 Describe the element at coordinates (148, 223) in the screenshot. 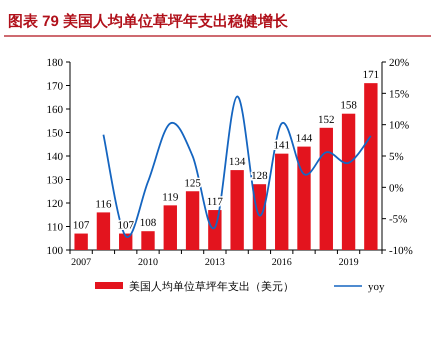

I see `data-label: 108` at that location.